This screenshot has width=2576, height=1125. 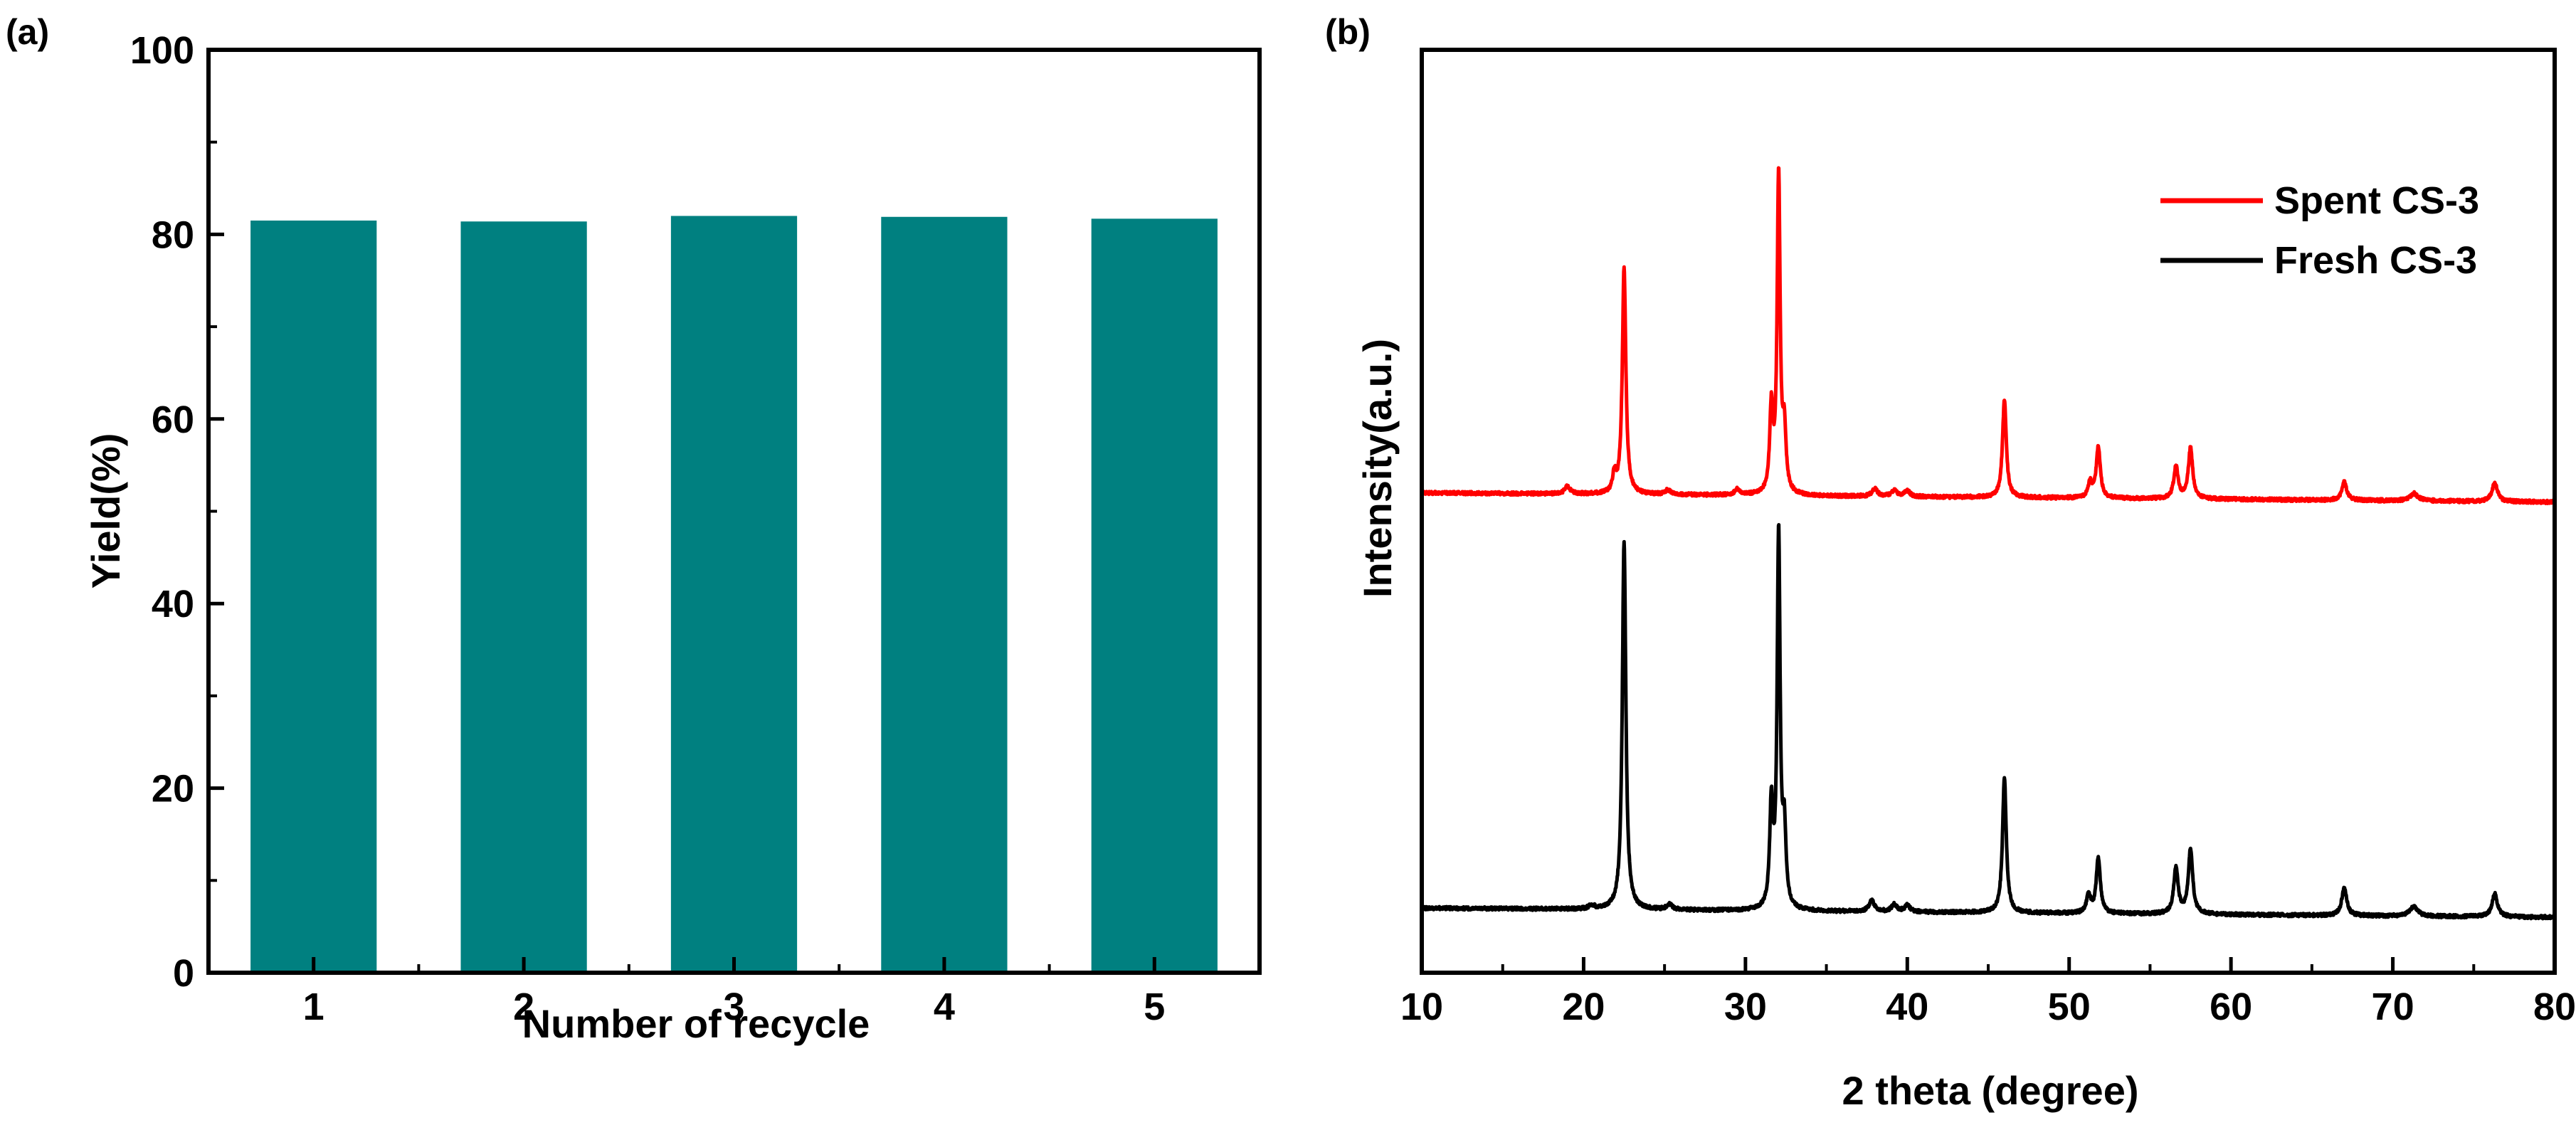 What do you see at coordinates (1377, 468) in the screenshot?
I see `y-axis-label: Intensity(a.u.)` at bounding box center [1377, 468].